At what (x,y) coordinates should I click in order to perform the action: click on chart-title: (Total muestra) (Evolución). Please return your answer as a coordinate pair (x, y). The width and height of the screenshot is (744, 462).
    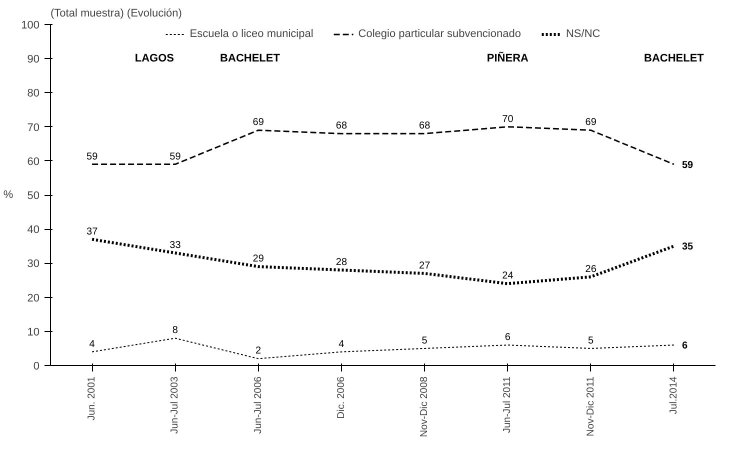
    Looking at the image, I should click on (116, 14).